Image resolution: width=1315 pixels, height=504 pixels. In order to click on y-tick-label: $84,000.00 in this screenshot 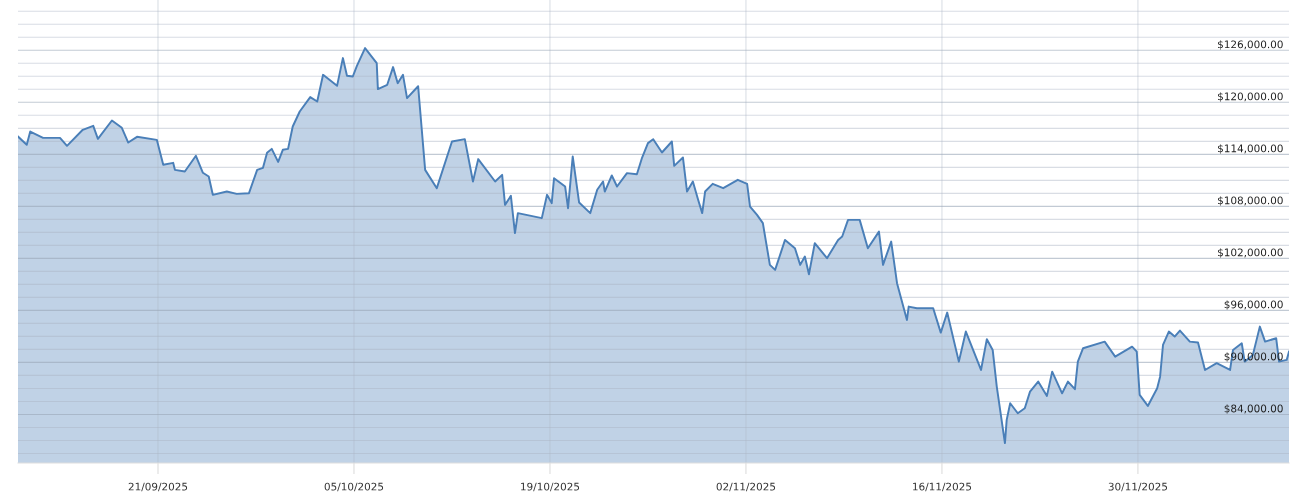, I will do `click(1253, 409)`.